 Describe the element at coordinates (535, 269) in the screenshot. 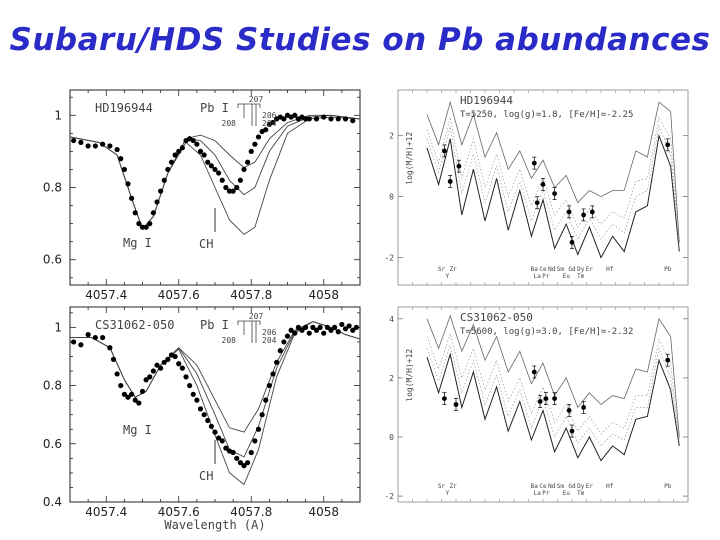

I see `element-label: Ba` at that location.